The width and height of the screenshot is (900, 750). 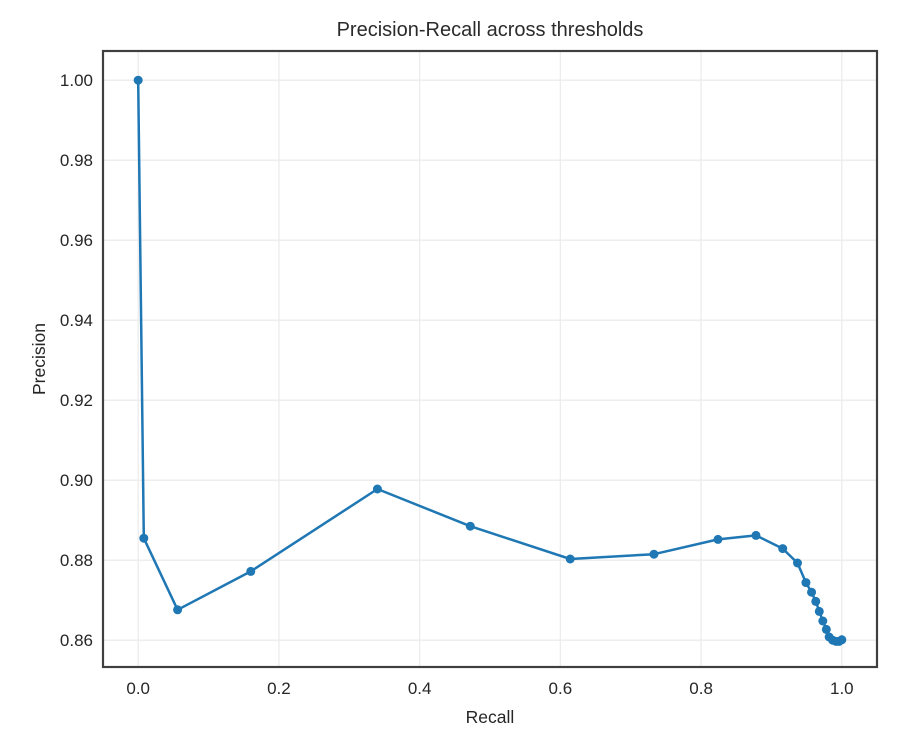 I want to click on y-tick-label: 0.90, so click(x=76, y=480).